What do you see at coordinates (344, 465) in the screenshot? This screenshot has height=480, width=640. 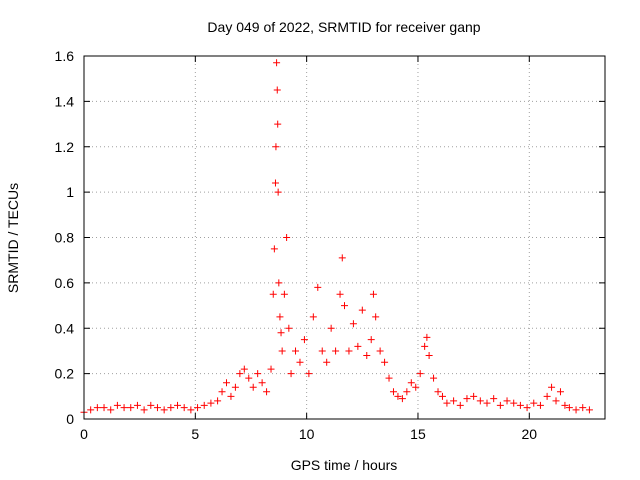 I see `x-axis-label: GPS time / hours` at bounding box center [344, 465].